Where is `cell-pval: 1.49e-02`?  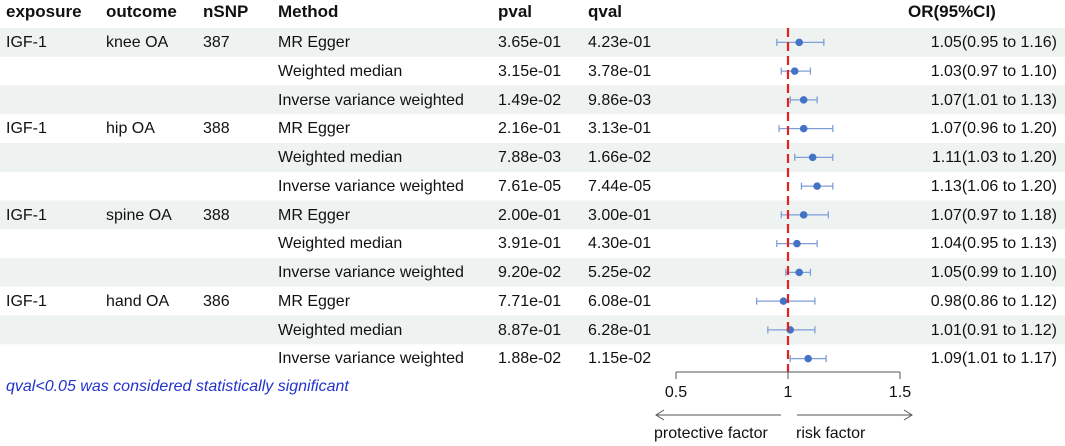 cell-pval: 1.49e-02 is located at coordinates (530, 100).